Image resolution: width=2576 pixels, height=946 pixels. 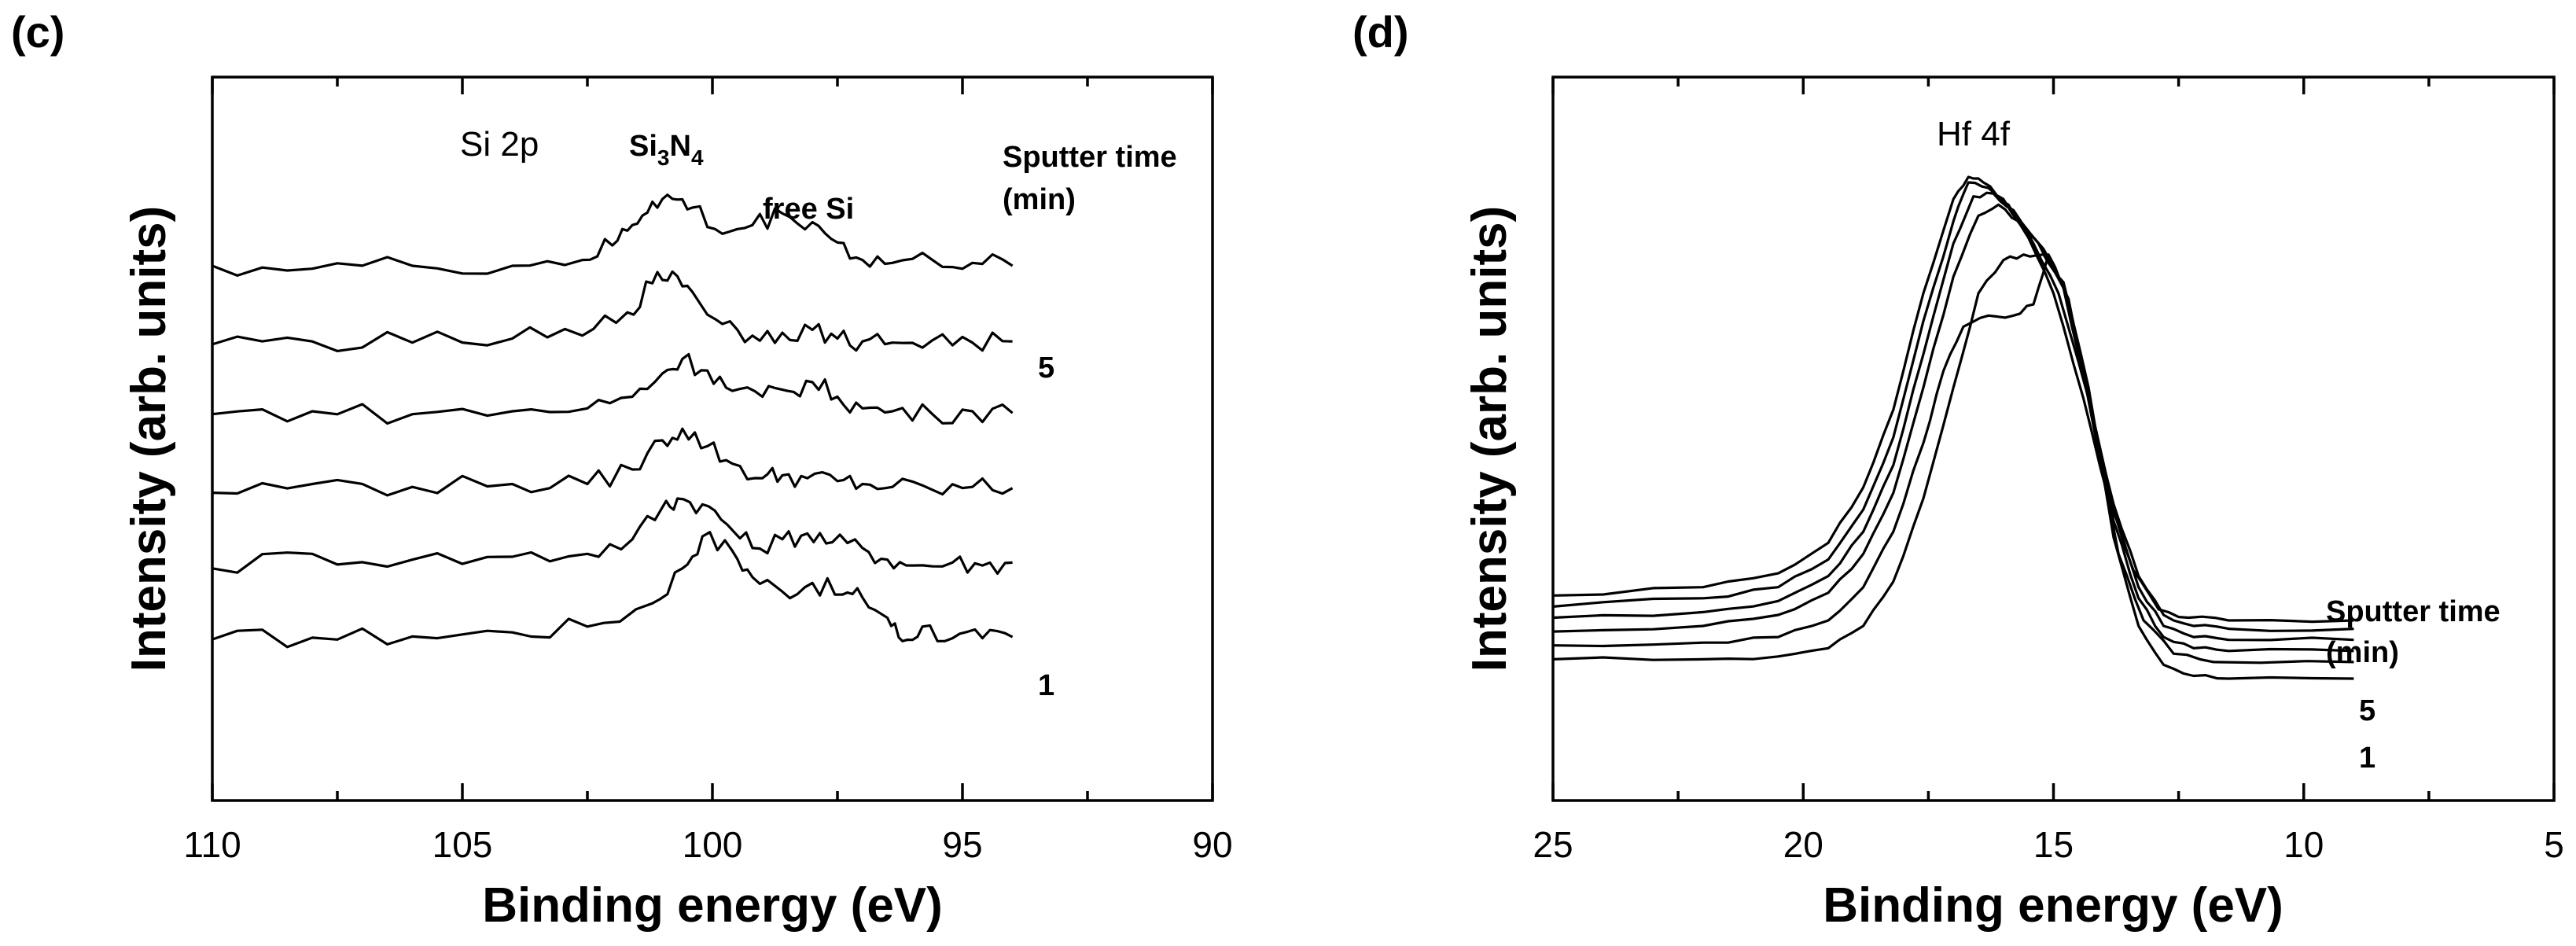 What do you see at coordinates (679, 146) in the screenshot?
I see `si3n4-n: N` at bounding box center [679, 146].